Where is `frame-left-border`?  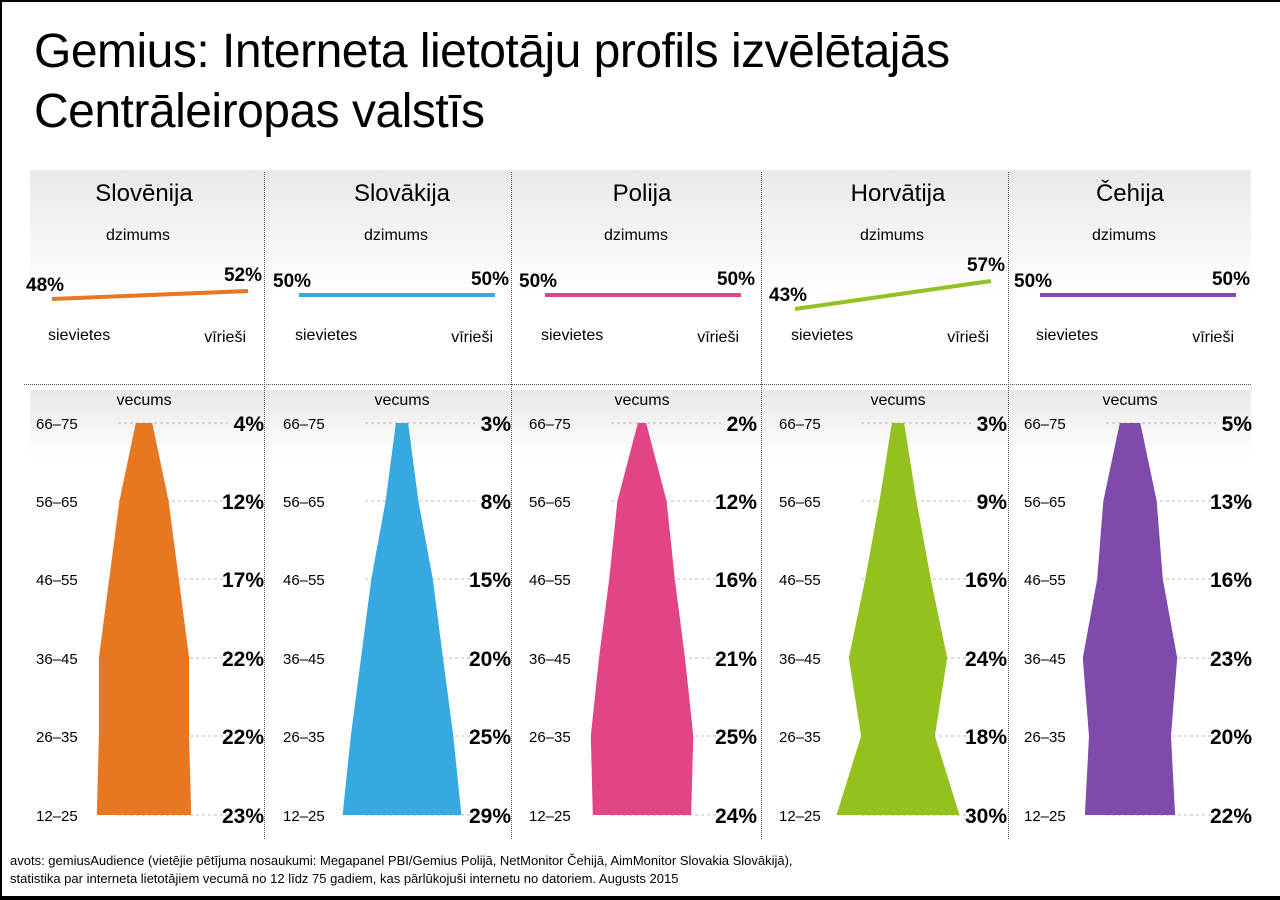
frame-left-border is located at coordinates (1, 450).